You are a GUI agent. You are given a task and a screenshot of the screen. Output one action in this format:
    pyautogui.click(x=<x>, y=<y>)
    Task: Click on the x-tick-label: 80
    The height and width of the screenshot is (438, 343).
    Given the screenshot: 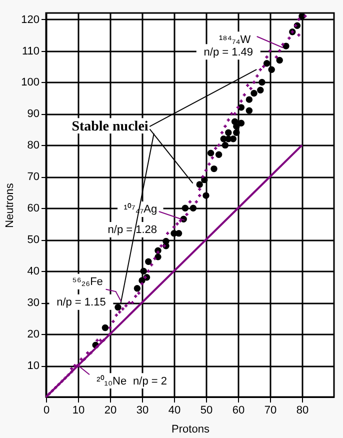 What is the action you would take?
    pyautogui.click(x=302, y=410)
    